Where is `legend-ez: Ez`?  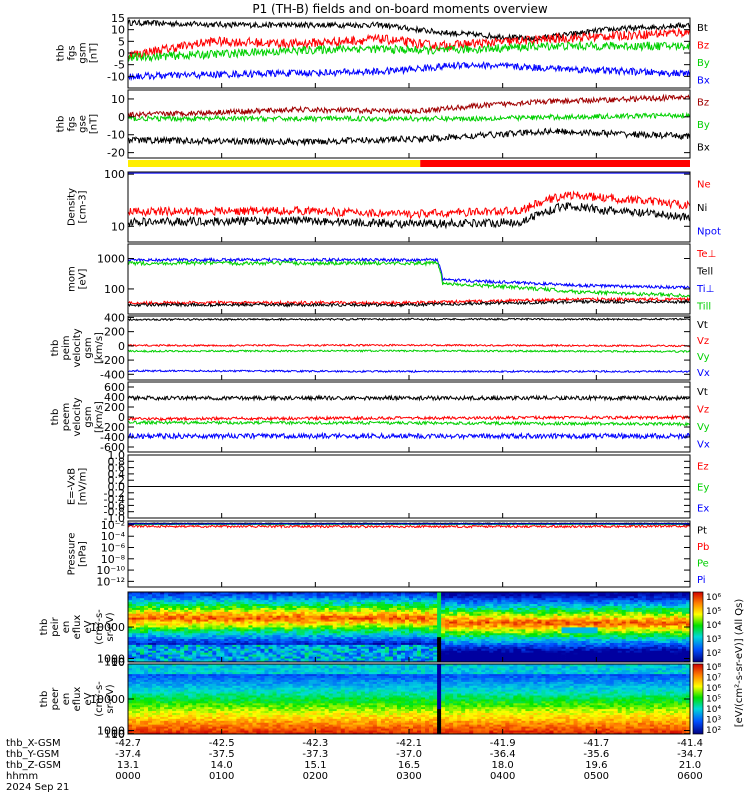
legend-ez: Ez is located at coordinates (703, 467).